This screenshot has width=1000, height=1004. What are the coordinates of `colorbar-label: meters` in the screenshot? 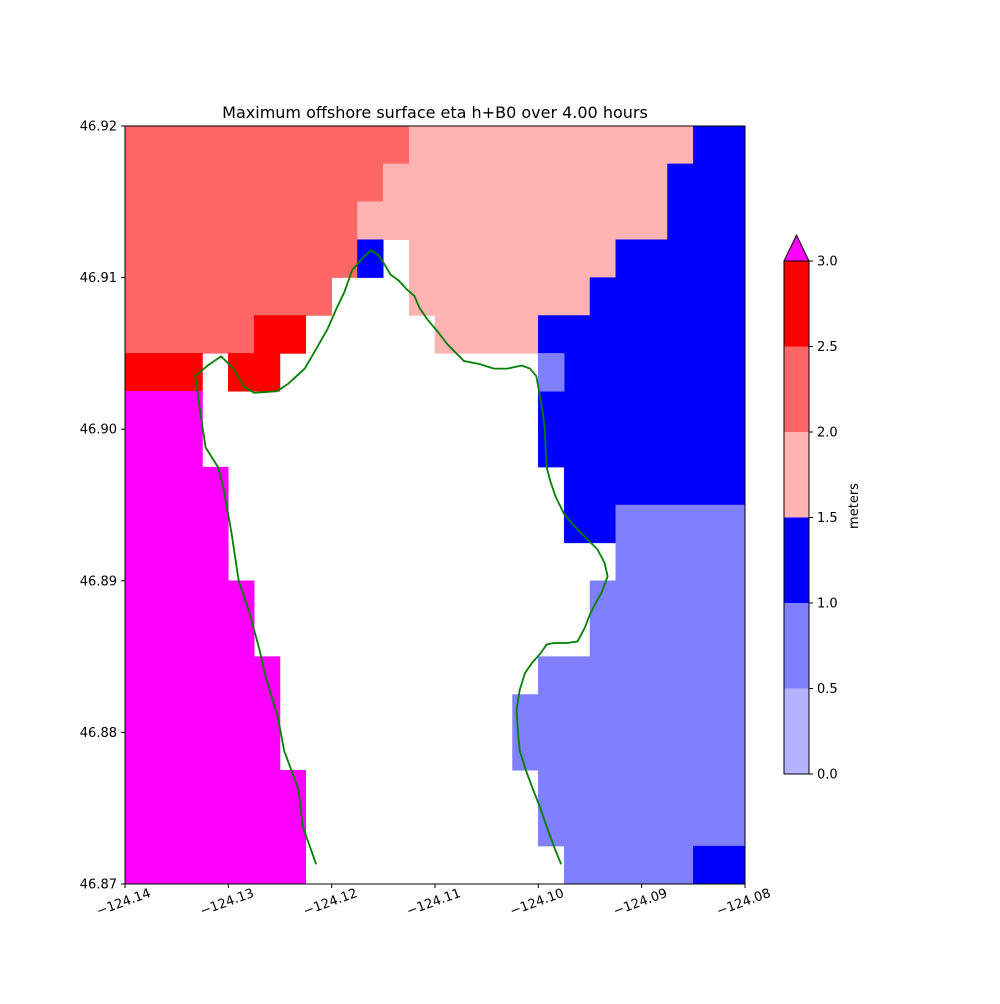 It's located at (854, 506).